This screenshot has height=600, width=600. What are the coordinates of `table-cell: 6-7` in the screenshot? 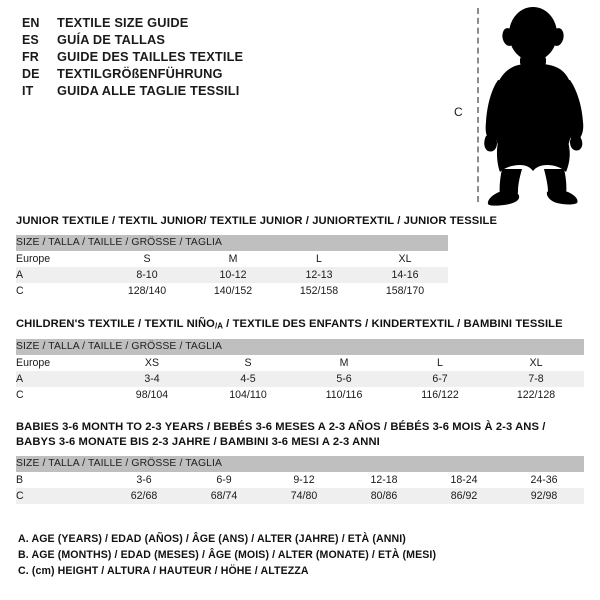 It's located at (440, 379).